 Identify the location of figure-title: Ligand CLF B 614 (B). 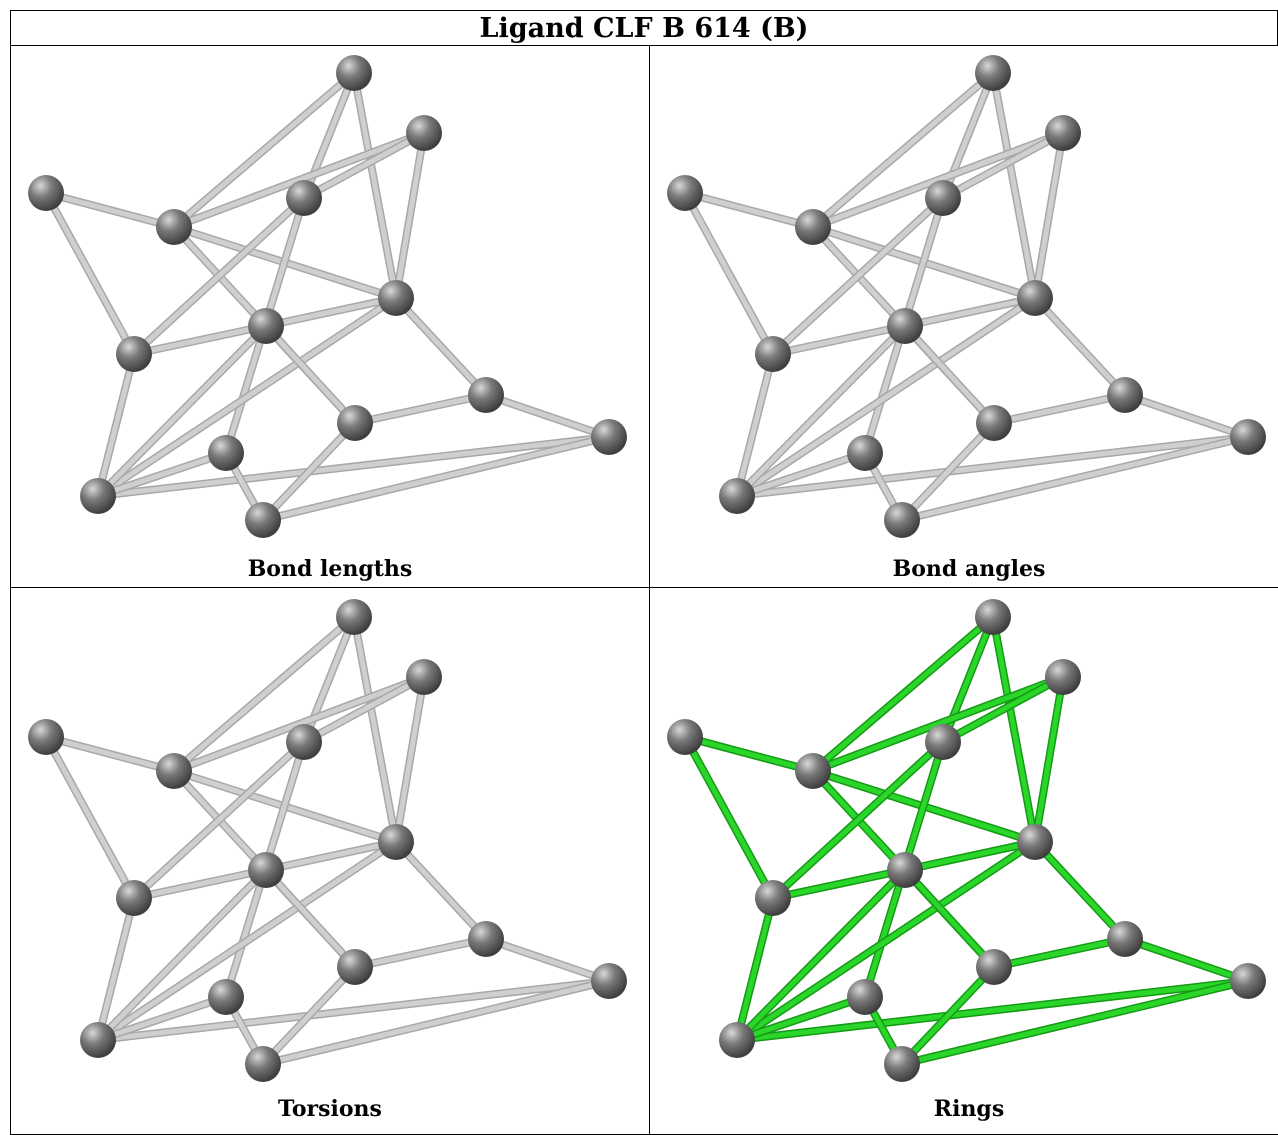
(644, 28).